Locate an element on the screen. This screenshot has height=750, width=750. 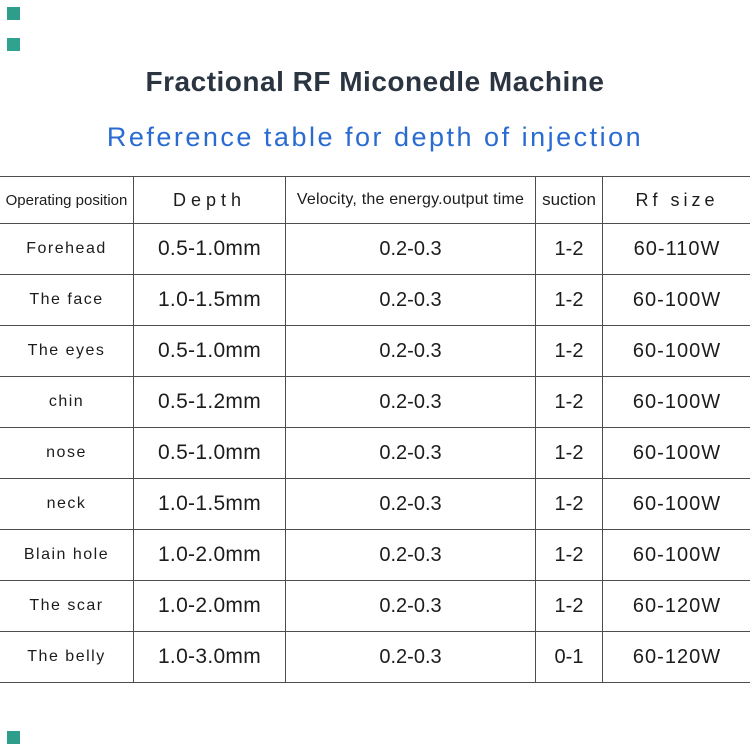
table-cell: The scar is located at coordinates (67, 606).